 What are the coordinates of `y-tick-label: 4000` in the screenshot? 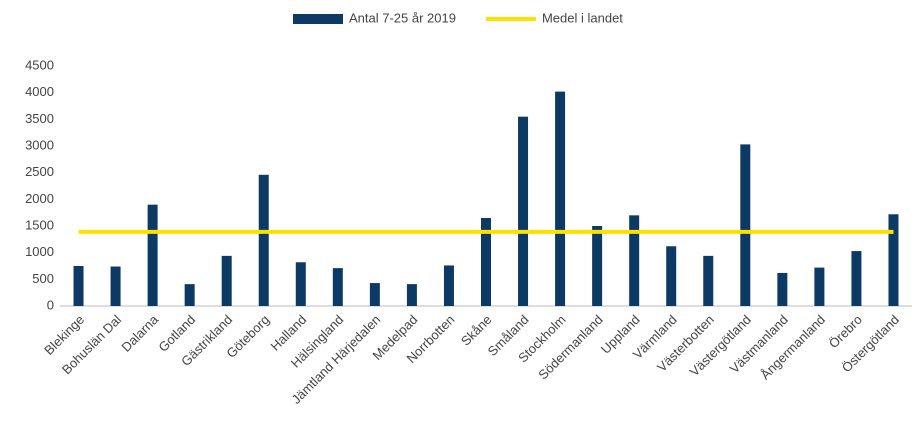 It's located at (39, 91).